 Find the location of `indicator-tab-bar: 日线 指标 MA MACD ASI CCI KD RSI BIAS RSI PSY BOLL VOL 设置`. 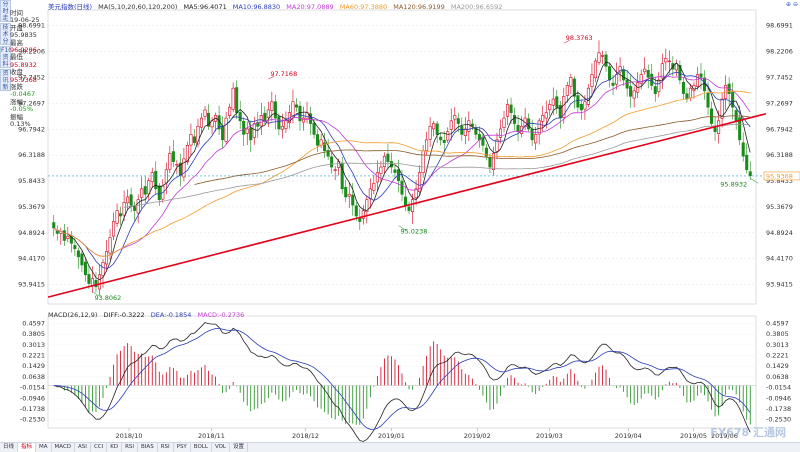

indicator-tab-bar: 日线 指标 MA MACD ASI CCI KD RSI BIAS RSI PSY BOLL VOL 设置 is located at coordinates (400, 447).